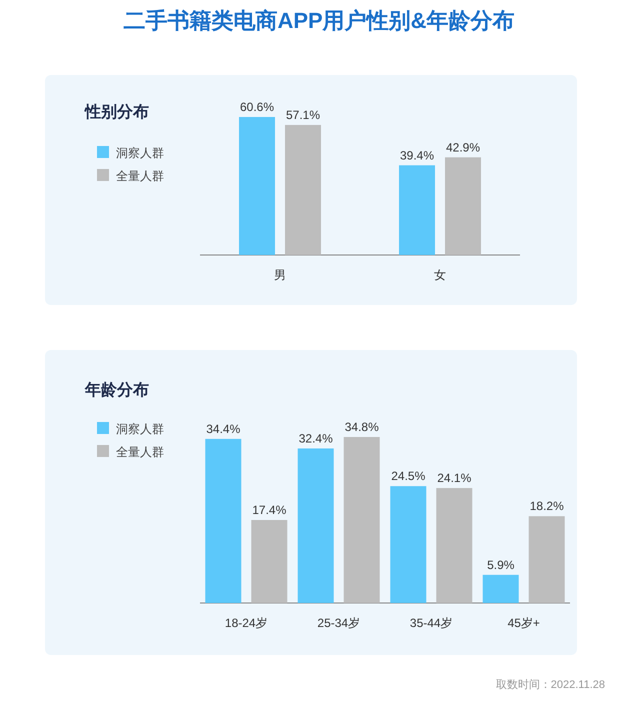  What do you see at coordinates (417, 155) in the screenshot?
I see `data-label: 39.4%` at bounding box center [417, 155].